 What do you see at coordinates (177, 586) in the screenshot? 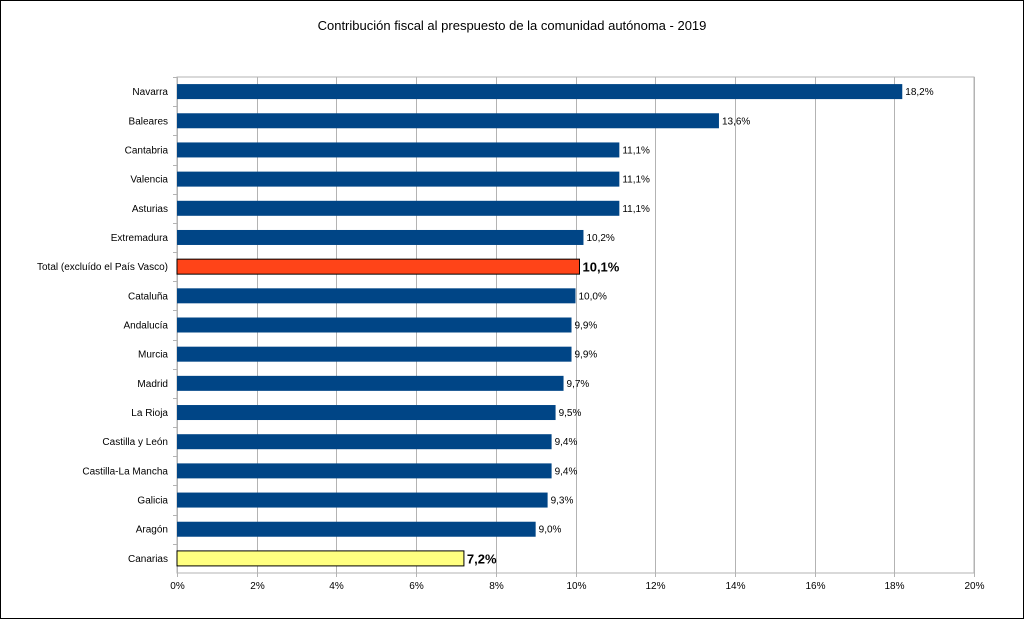
I see `x-tick-label: 0%` at bounding box center [177, 586].